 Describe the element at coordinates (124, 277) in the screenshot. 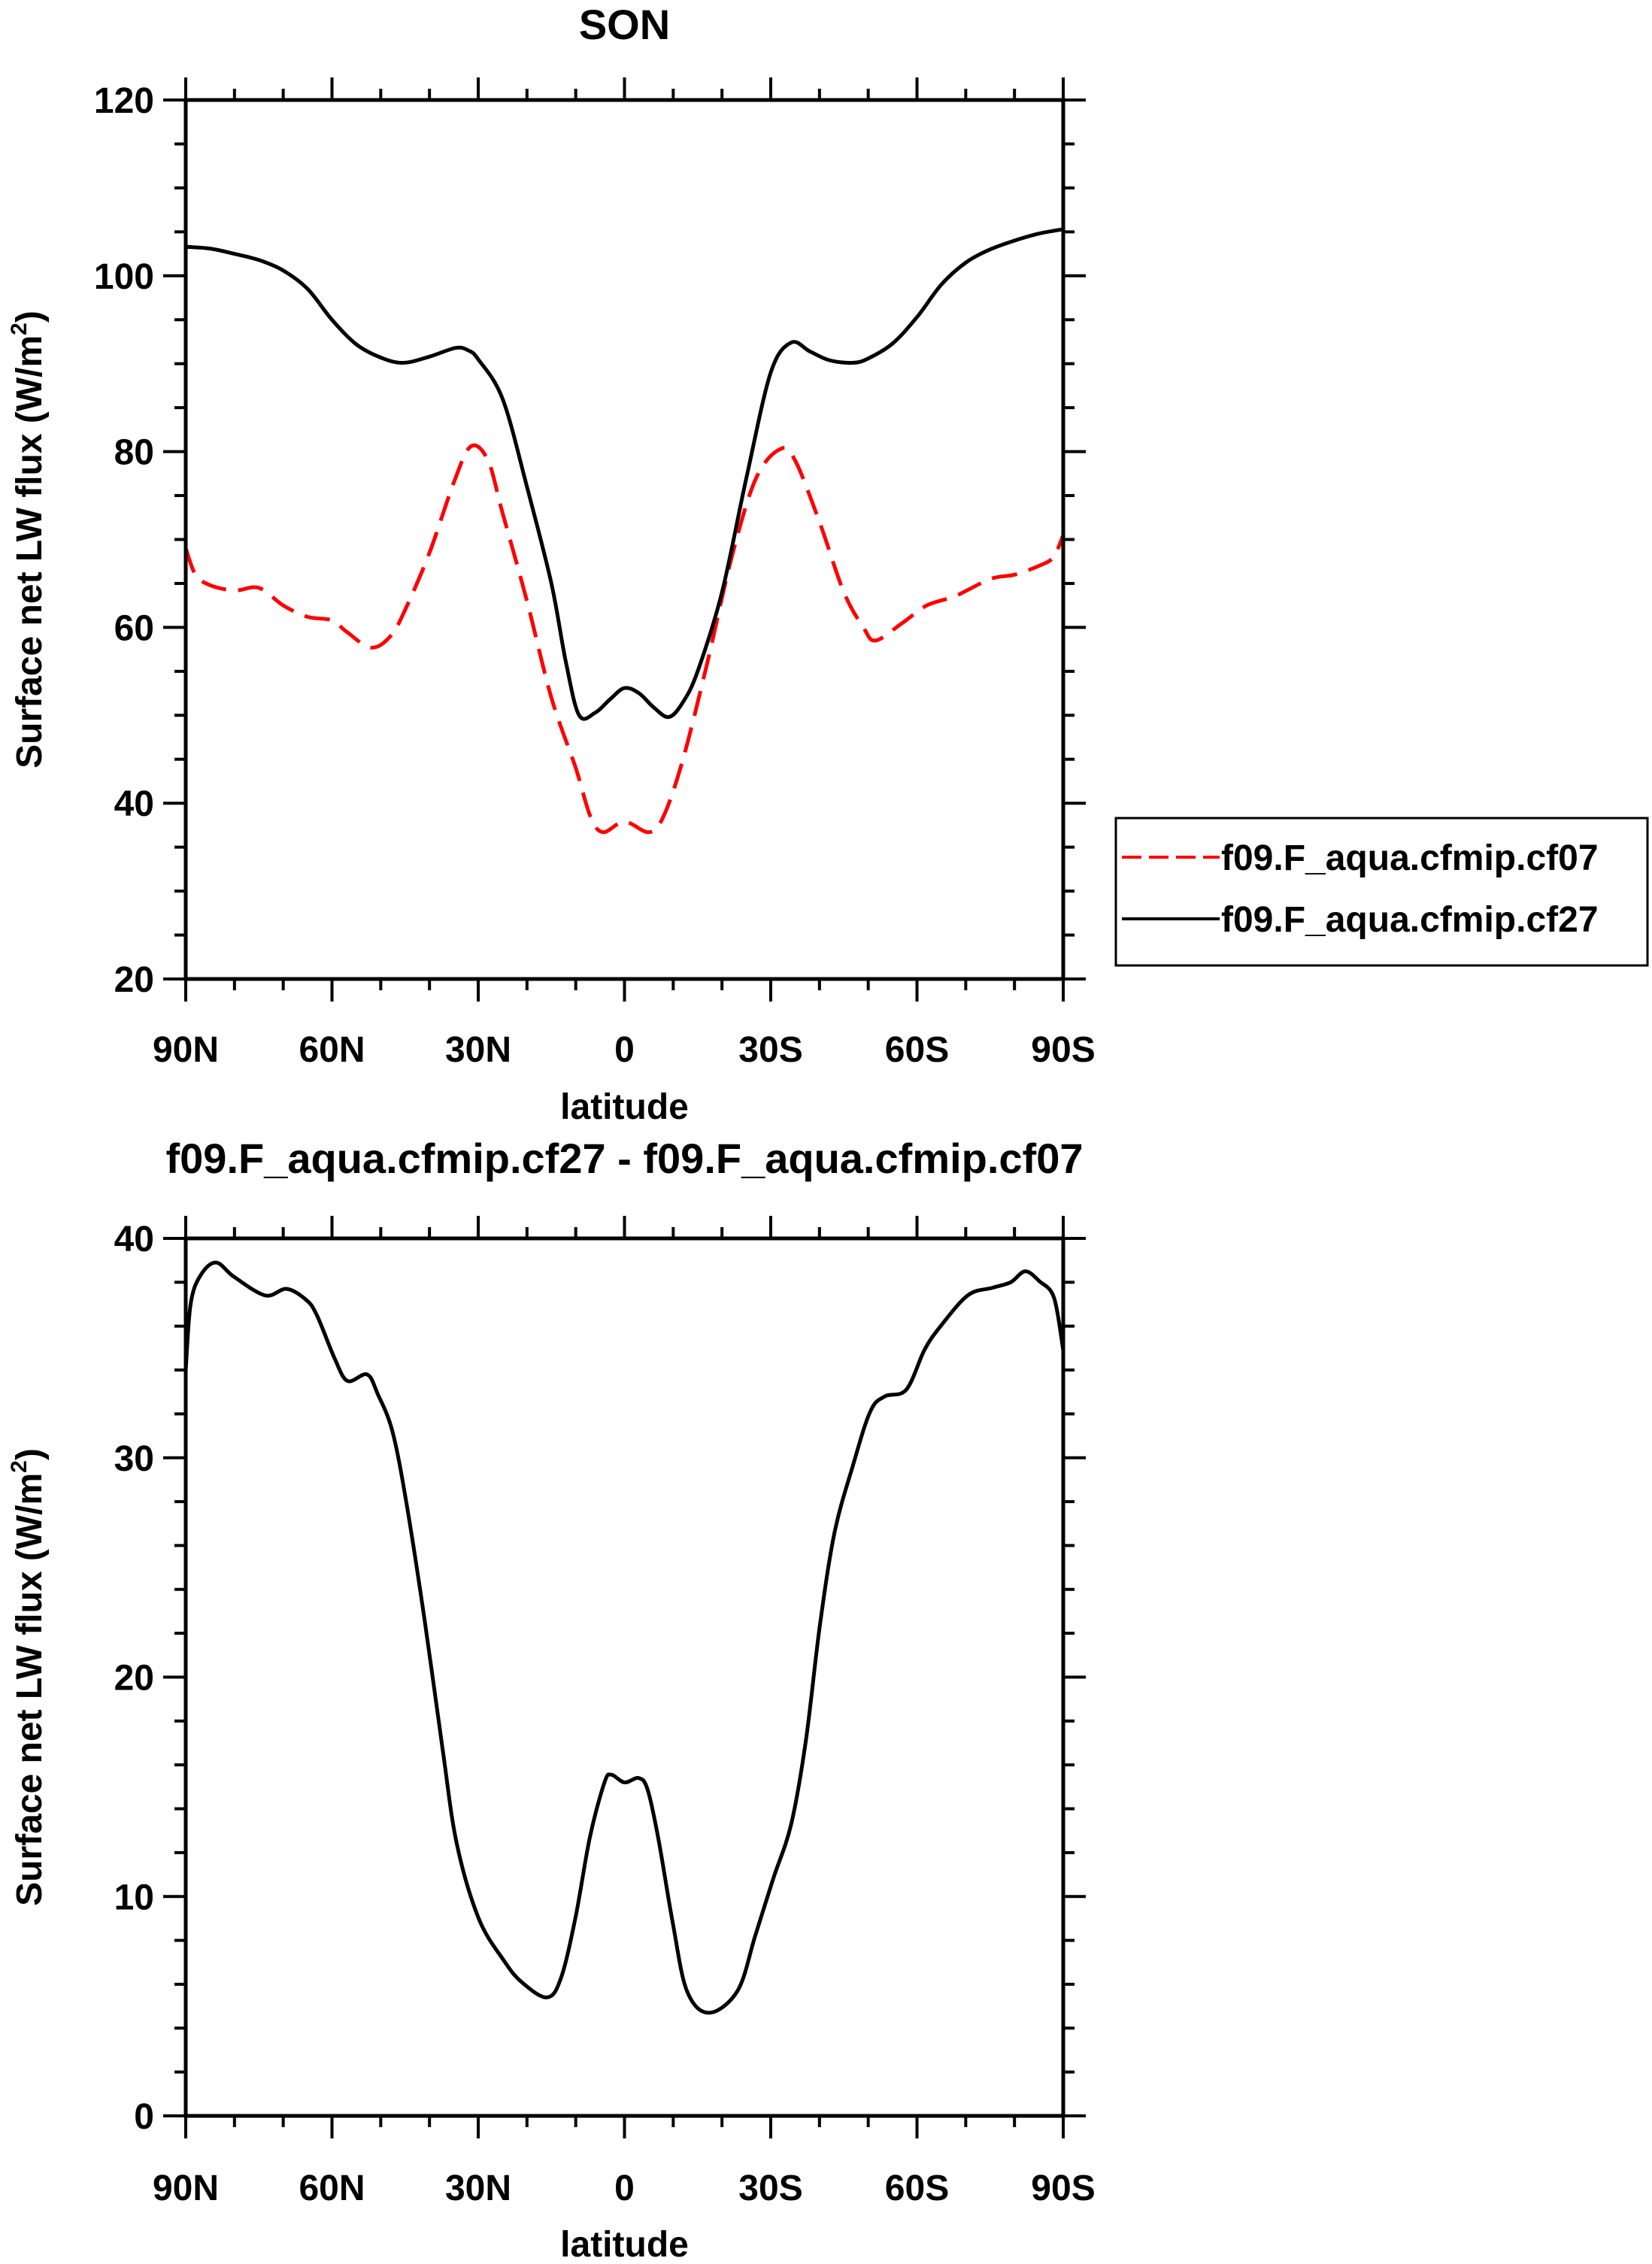

I see `y-tick-label: 100` at that location.